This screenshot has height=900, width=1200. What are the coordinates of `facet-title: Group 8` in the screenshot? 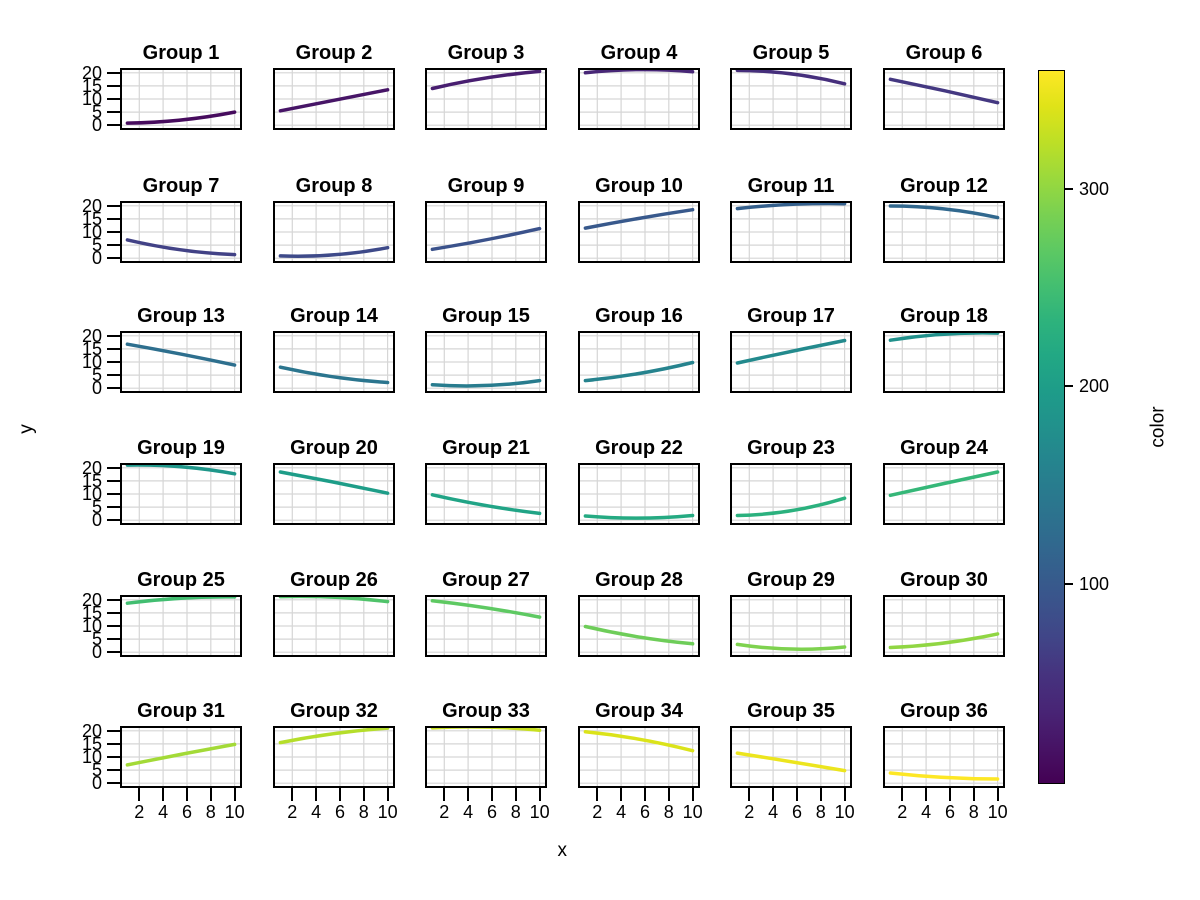 It's located at (334, 186).